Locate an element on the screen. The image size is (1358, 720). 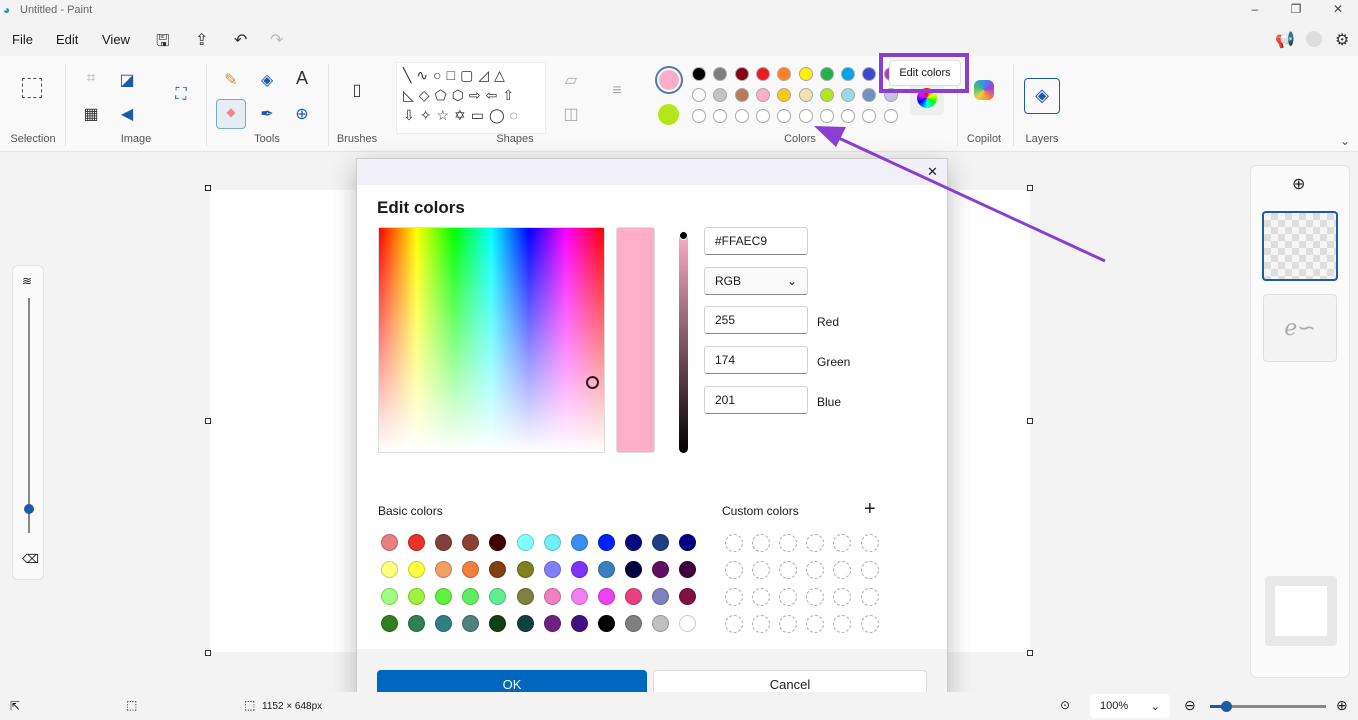
eraser-tool-button: ◆ is located at coordinates (231, 114).